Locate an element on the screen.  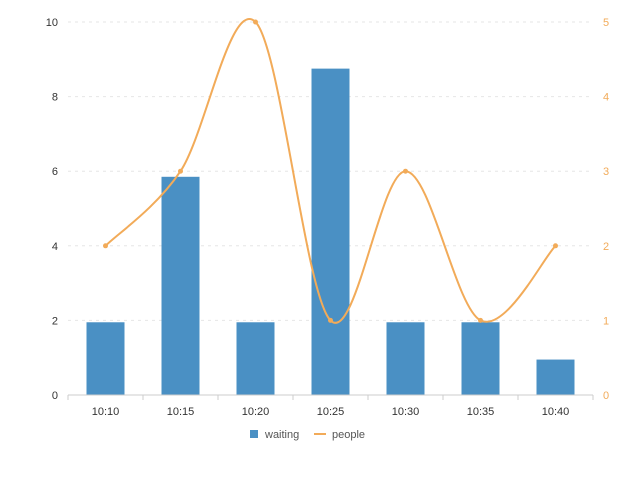
legend: waiting people is located at coordinates (307, 435).